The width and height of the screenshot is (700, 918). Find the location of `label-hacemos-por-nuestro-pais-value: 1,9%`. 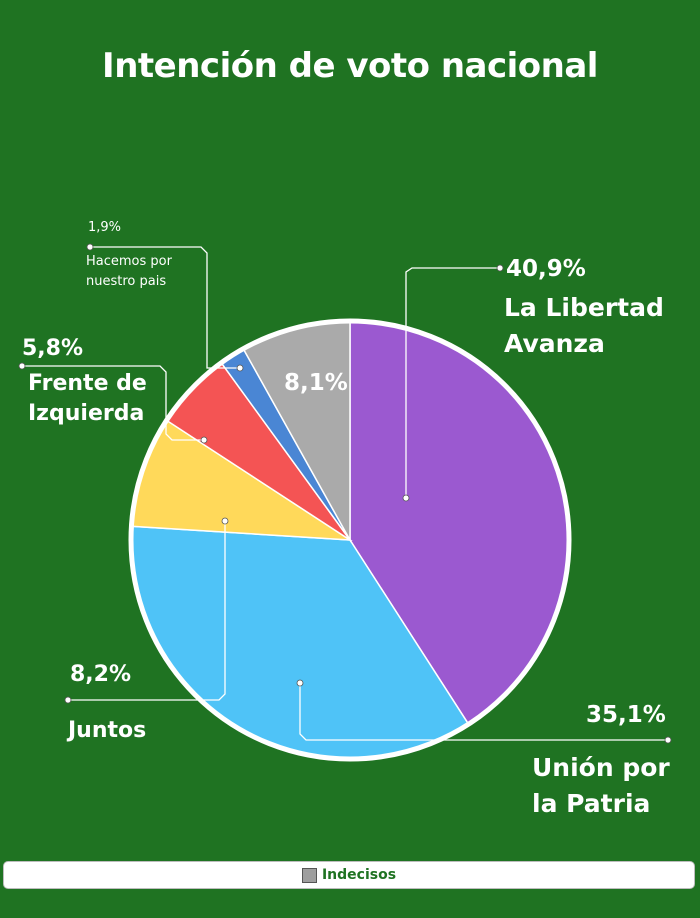

label-hacemos-por-nuestro-pais-value: 1,9% is located at coordinates (105, 227).